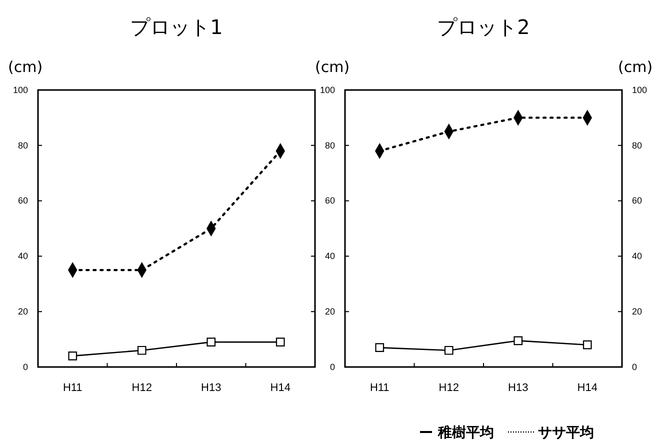 This screenshot has height=446, width=663. I want to click on legend-label: ササ平均, so click(566, 433).